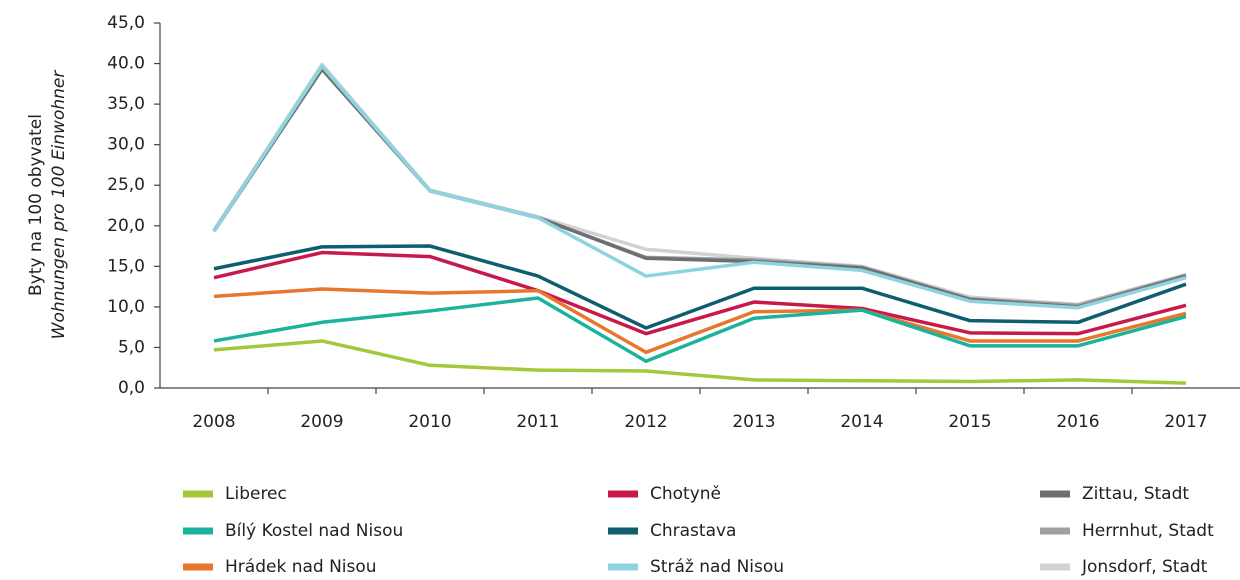 The image size is (1240, 580). I want to click on y-tick-label: 5,0, so click(131, 347).